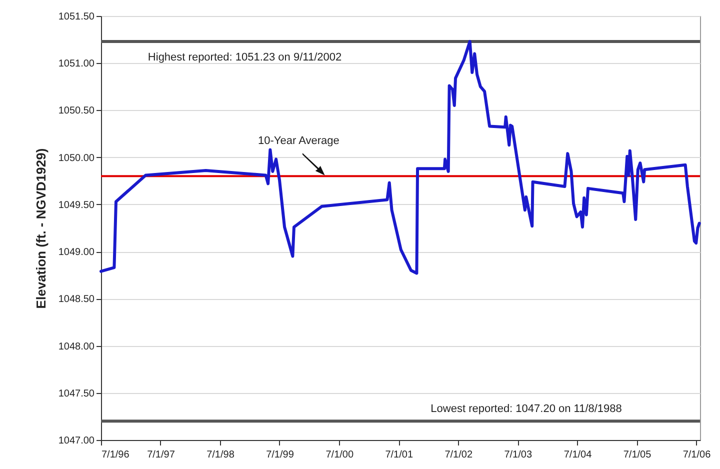 The image size is (720, 469). Describe the element at coordinates (220, 455) in the screenshot. I see `x-tick-label: 7/1/98` at that location.